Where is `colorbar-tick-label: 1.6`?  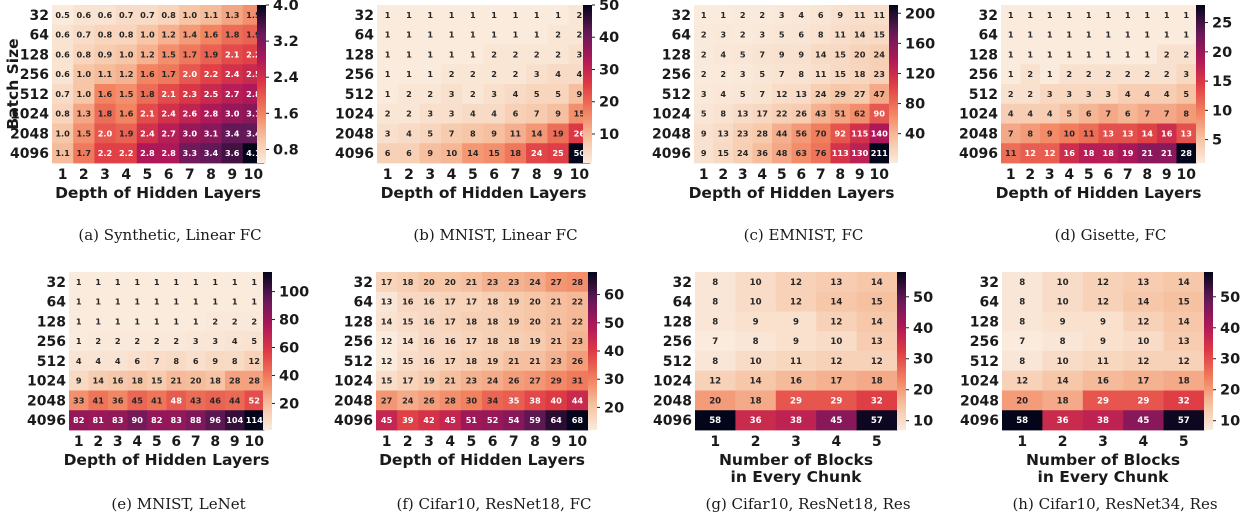
colorbar-tick-label: 1.6 is located at coordinates (286, 114).